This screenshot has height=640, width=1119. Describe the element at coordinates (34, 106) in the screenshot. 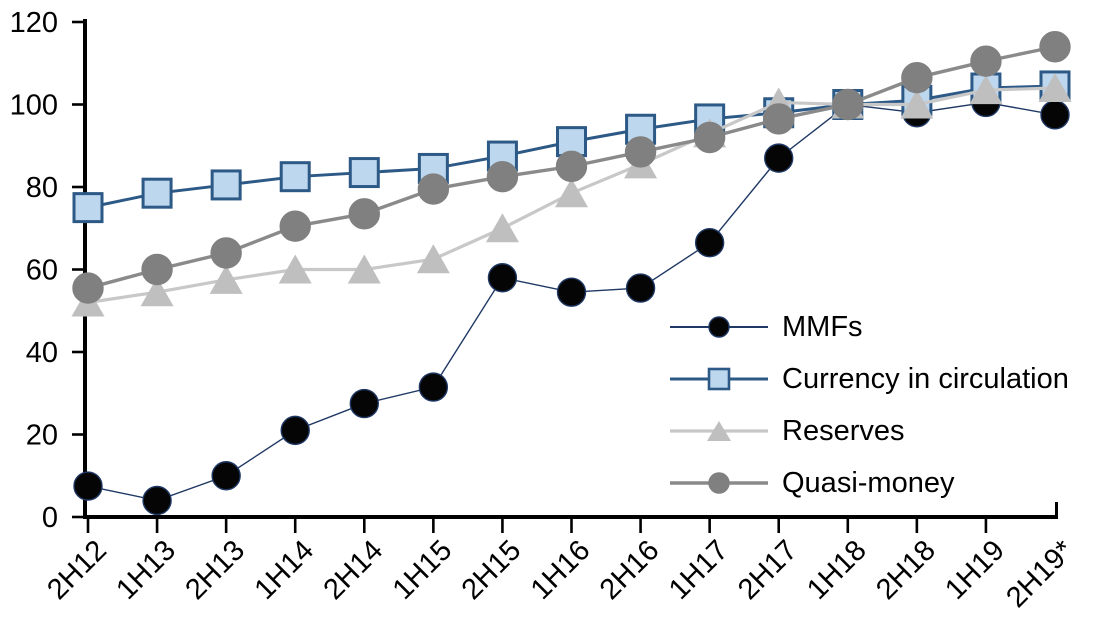

I see `y-axis-tick-label: 100` at that location.